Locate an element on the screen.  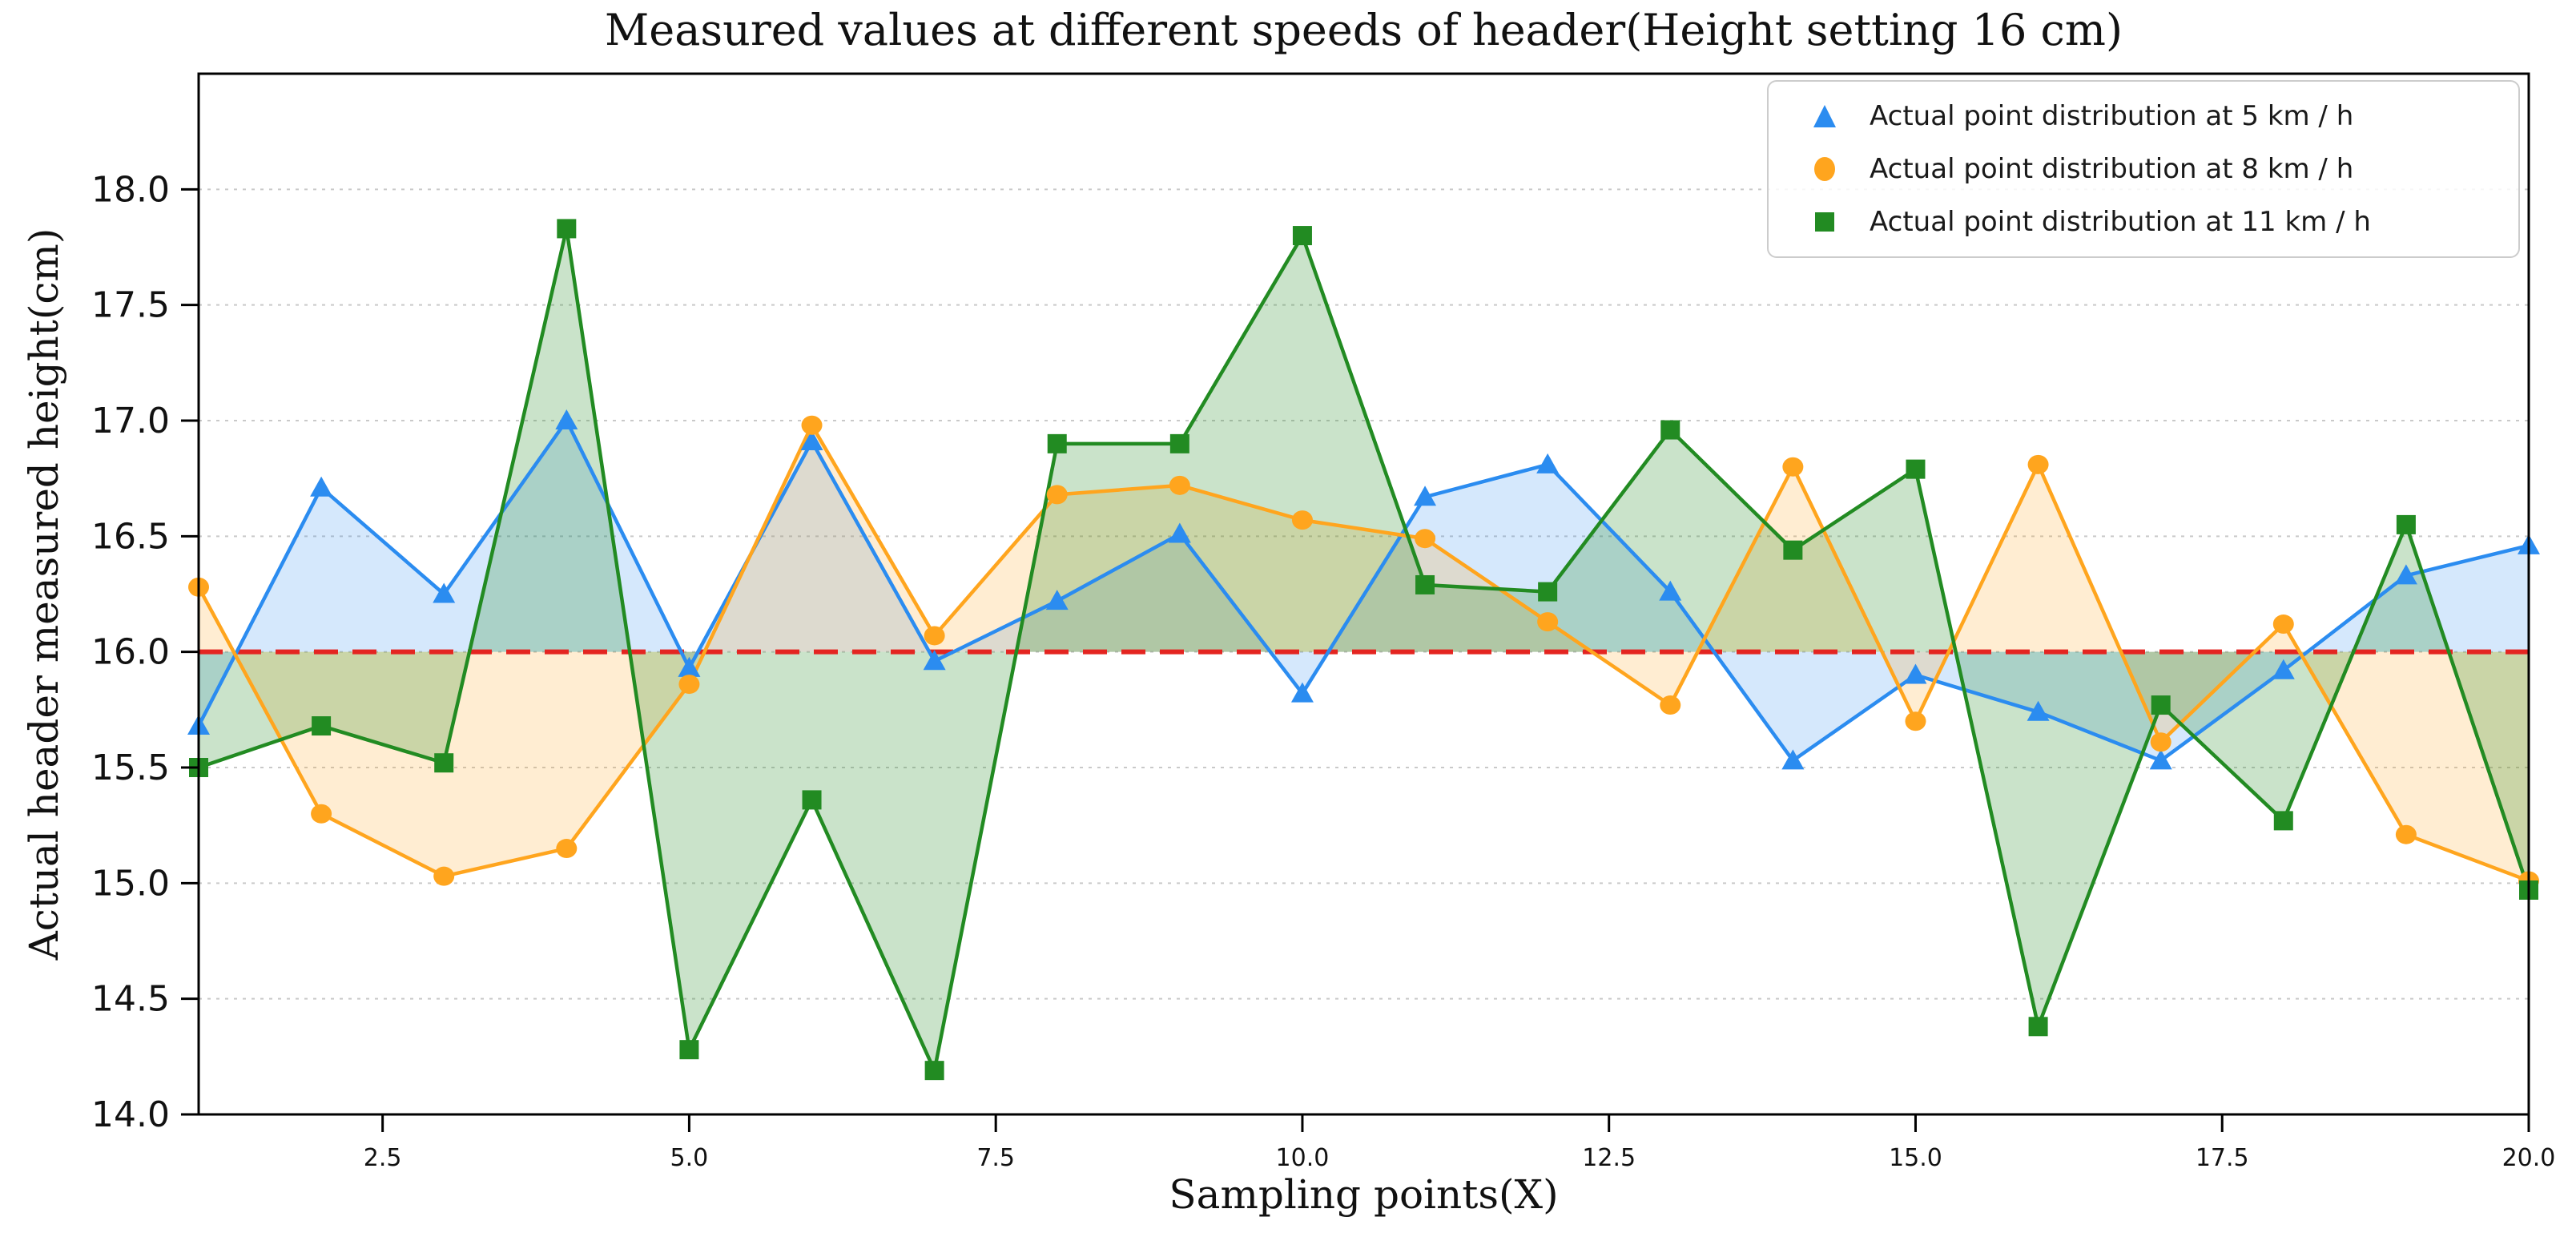
legend-item-5kmh: Actual point distribution at 5 km / h is located at coordinates (2143, 116).